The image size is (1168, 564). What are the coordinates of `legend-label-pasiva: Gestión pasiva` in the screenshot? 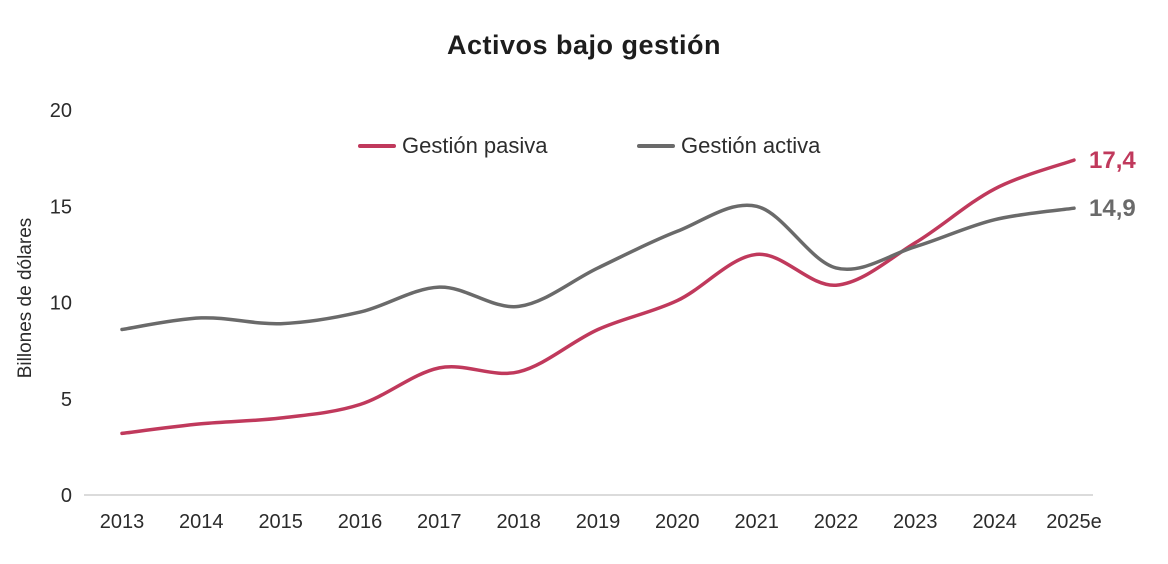 It's located at (475, 145).